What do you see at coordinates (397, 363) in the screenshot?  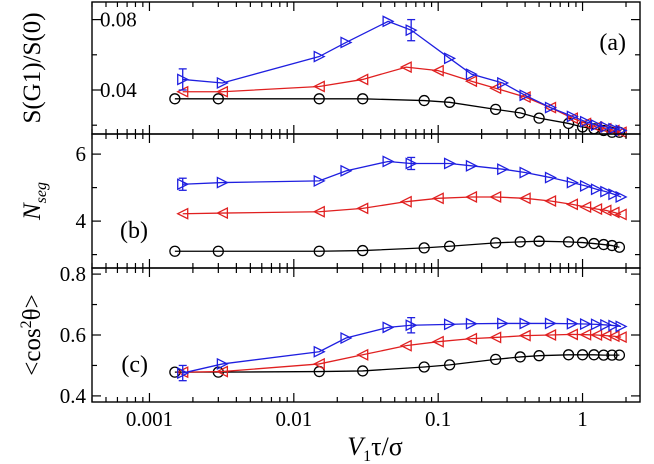 I see `series-line-black-c` at bounding box center [397, 363].